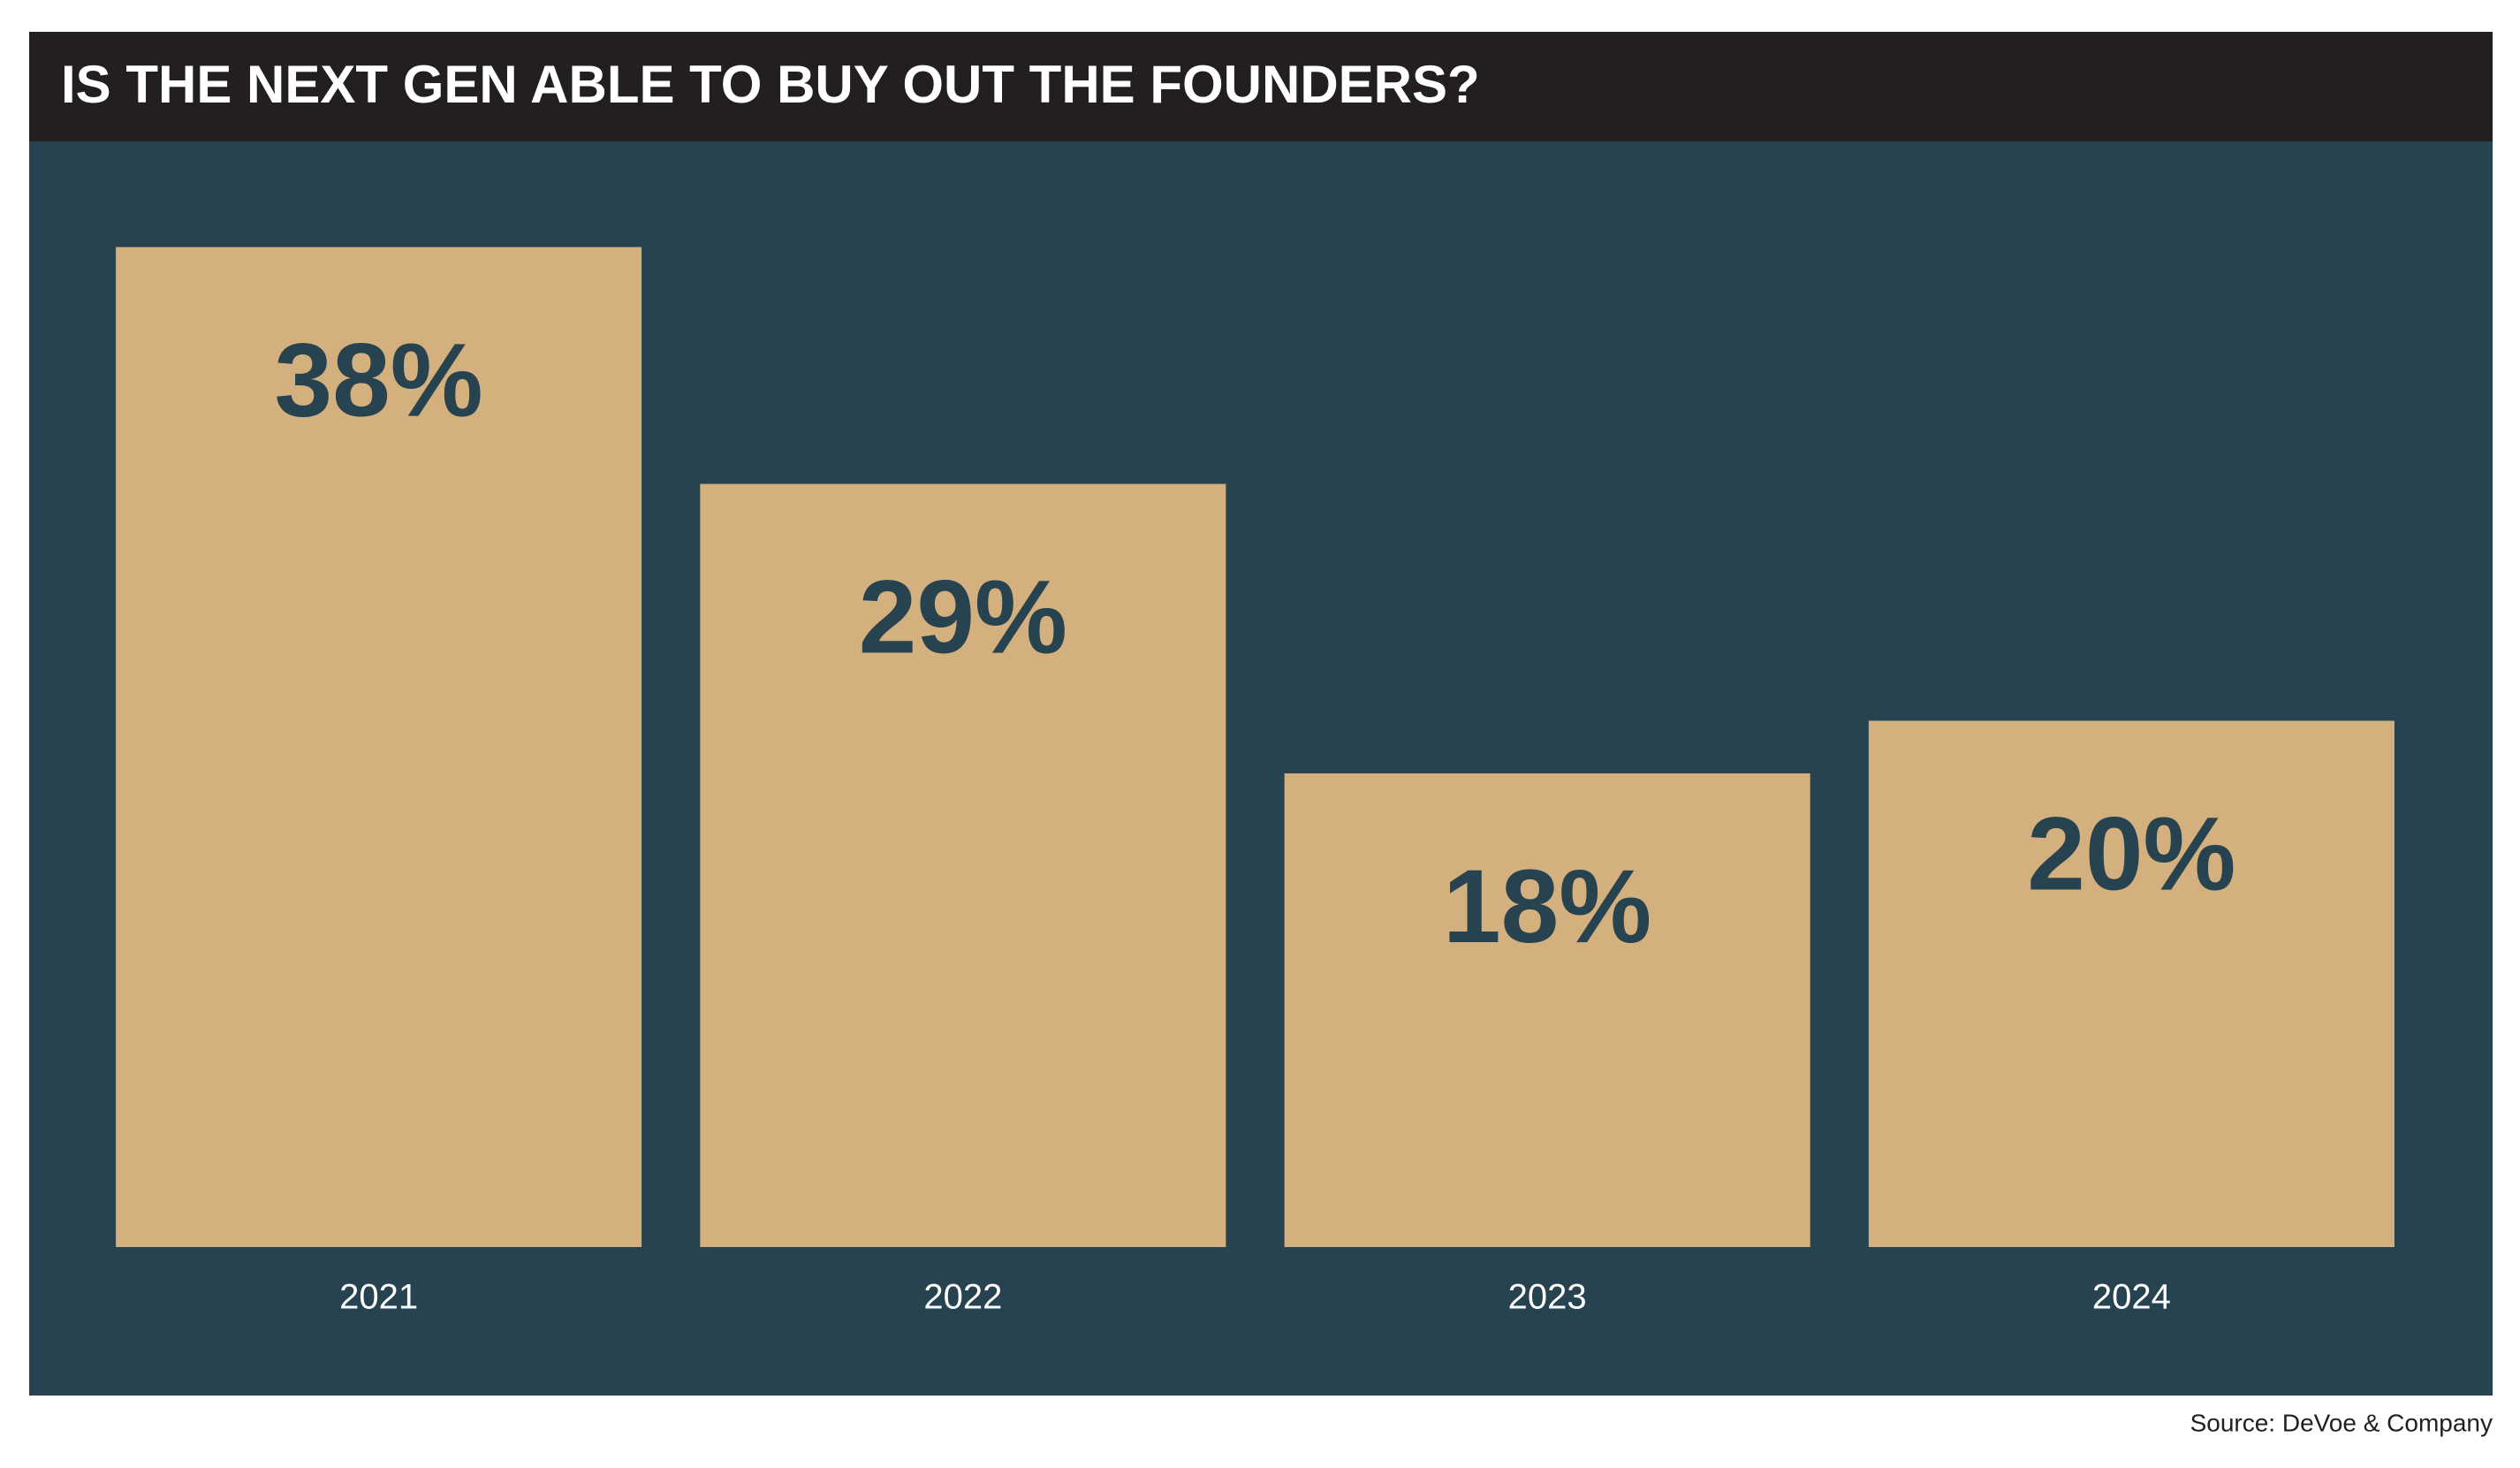  Describe the element at coordinates (2341, 1423) in the screenshot. I see `source-note: Source: DeVoe & Company` at that location.